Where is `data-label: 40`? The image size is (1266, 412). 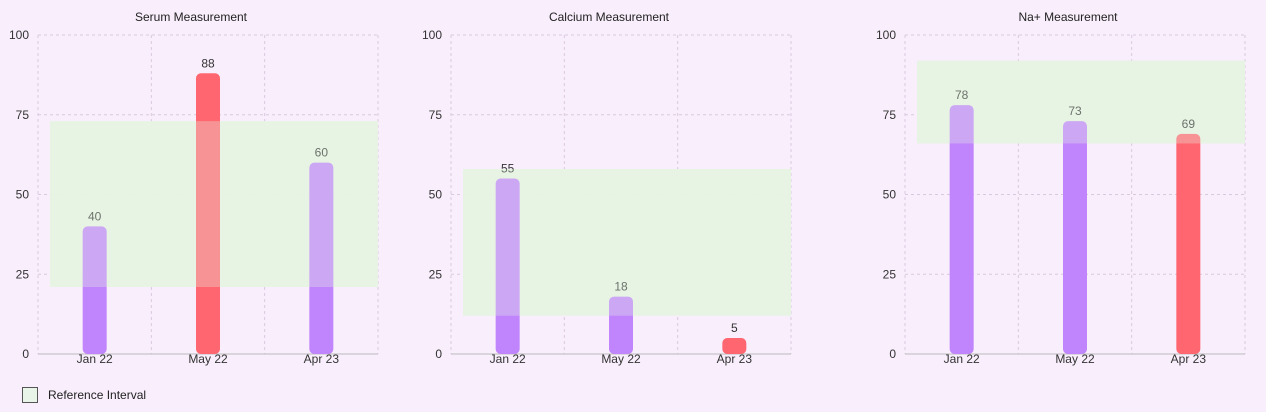 data-label: 40 is located at coordinates (95, 216).